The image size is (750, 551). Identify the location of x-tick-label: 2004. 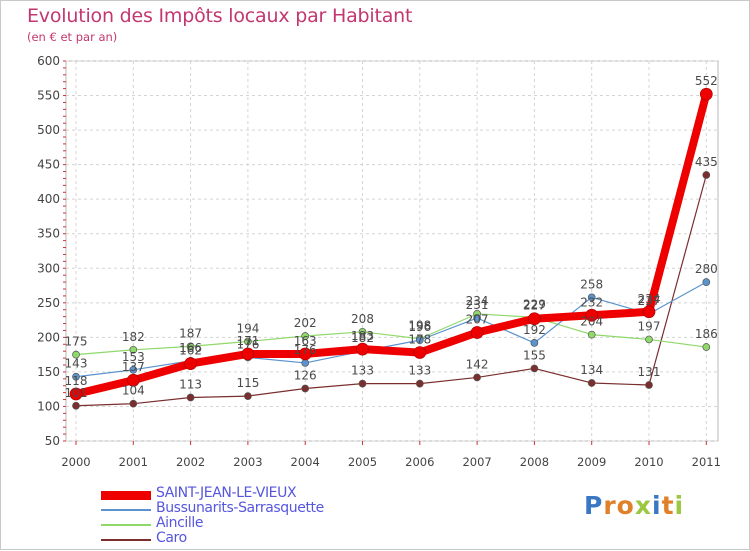
(305, 462).